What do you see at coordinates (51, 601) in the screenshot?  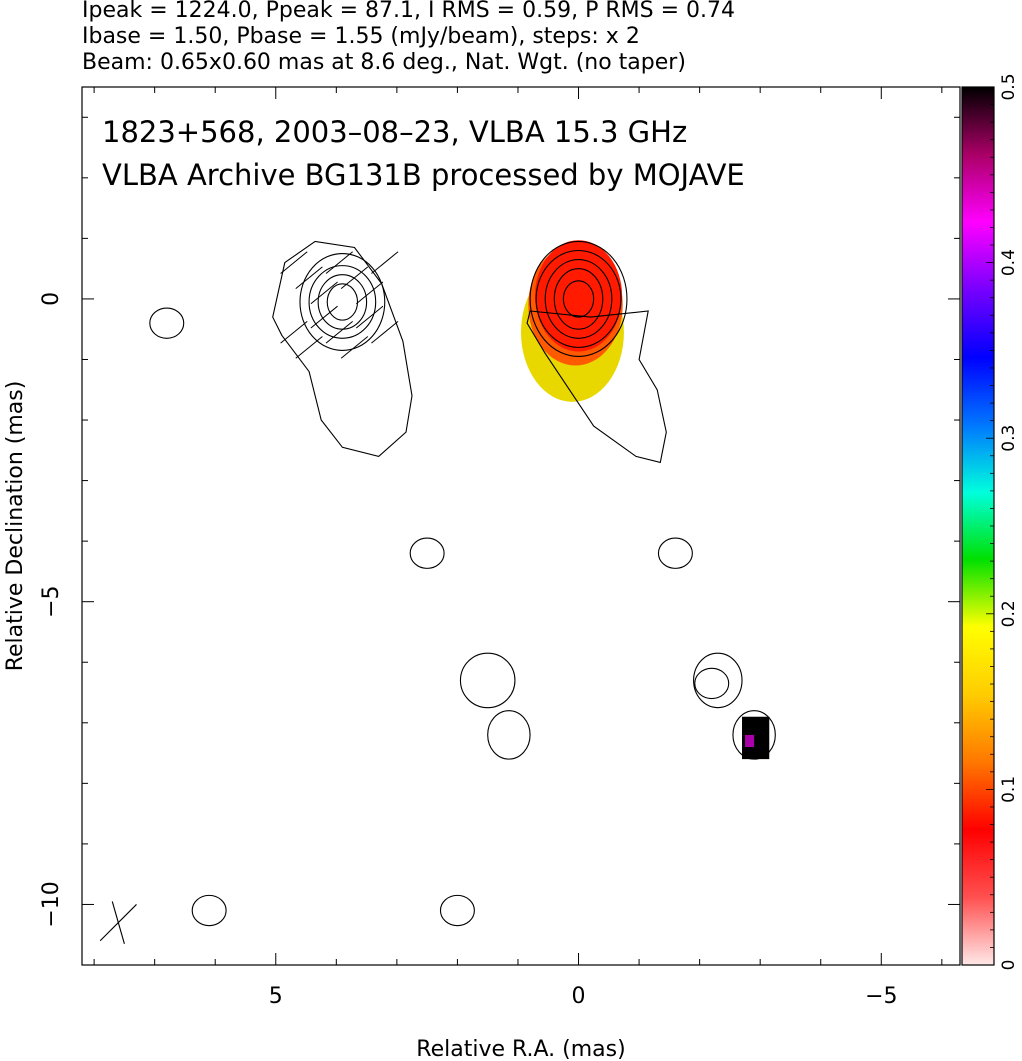 I see `y-tick-label: −5` at bounding box center [51, 601].